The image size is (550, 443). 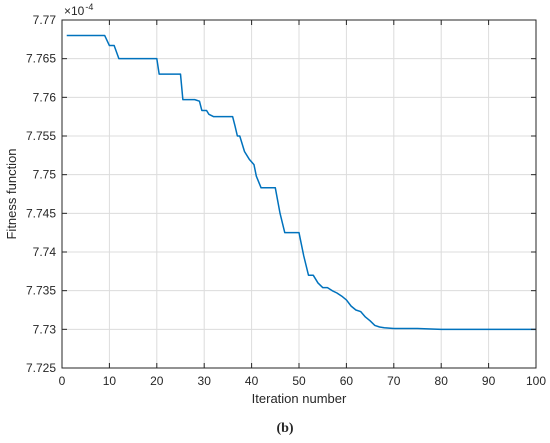 What do you see at coordinates (299, 398) in the screenshot?
I see `x-axis-label: Iteration number` at bounding box center [299, 398].